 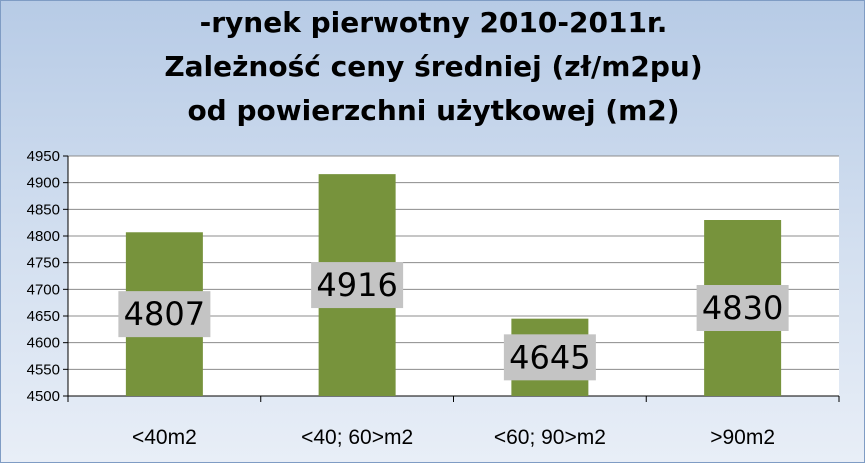 I want to click on data-label: 4916, so click(x=356, y=285).